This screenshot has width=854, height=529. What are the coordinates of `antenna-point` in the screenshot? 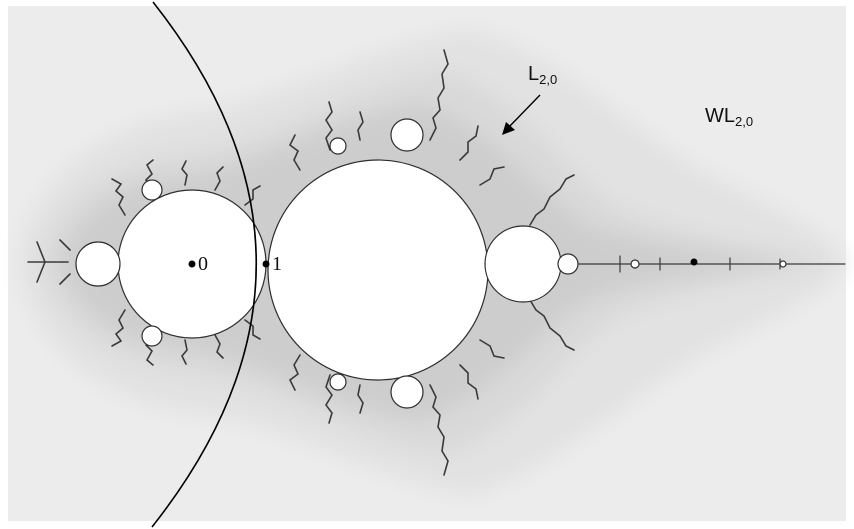 It's located at (694, 262).